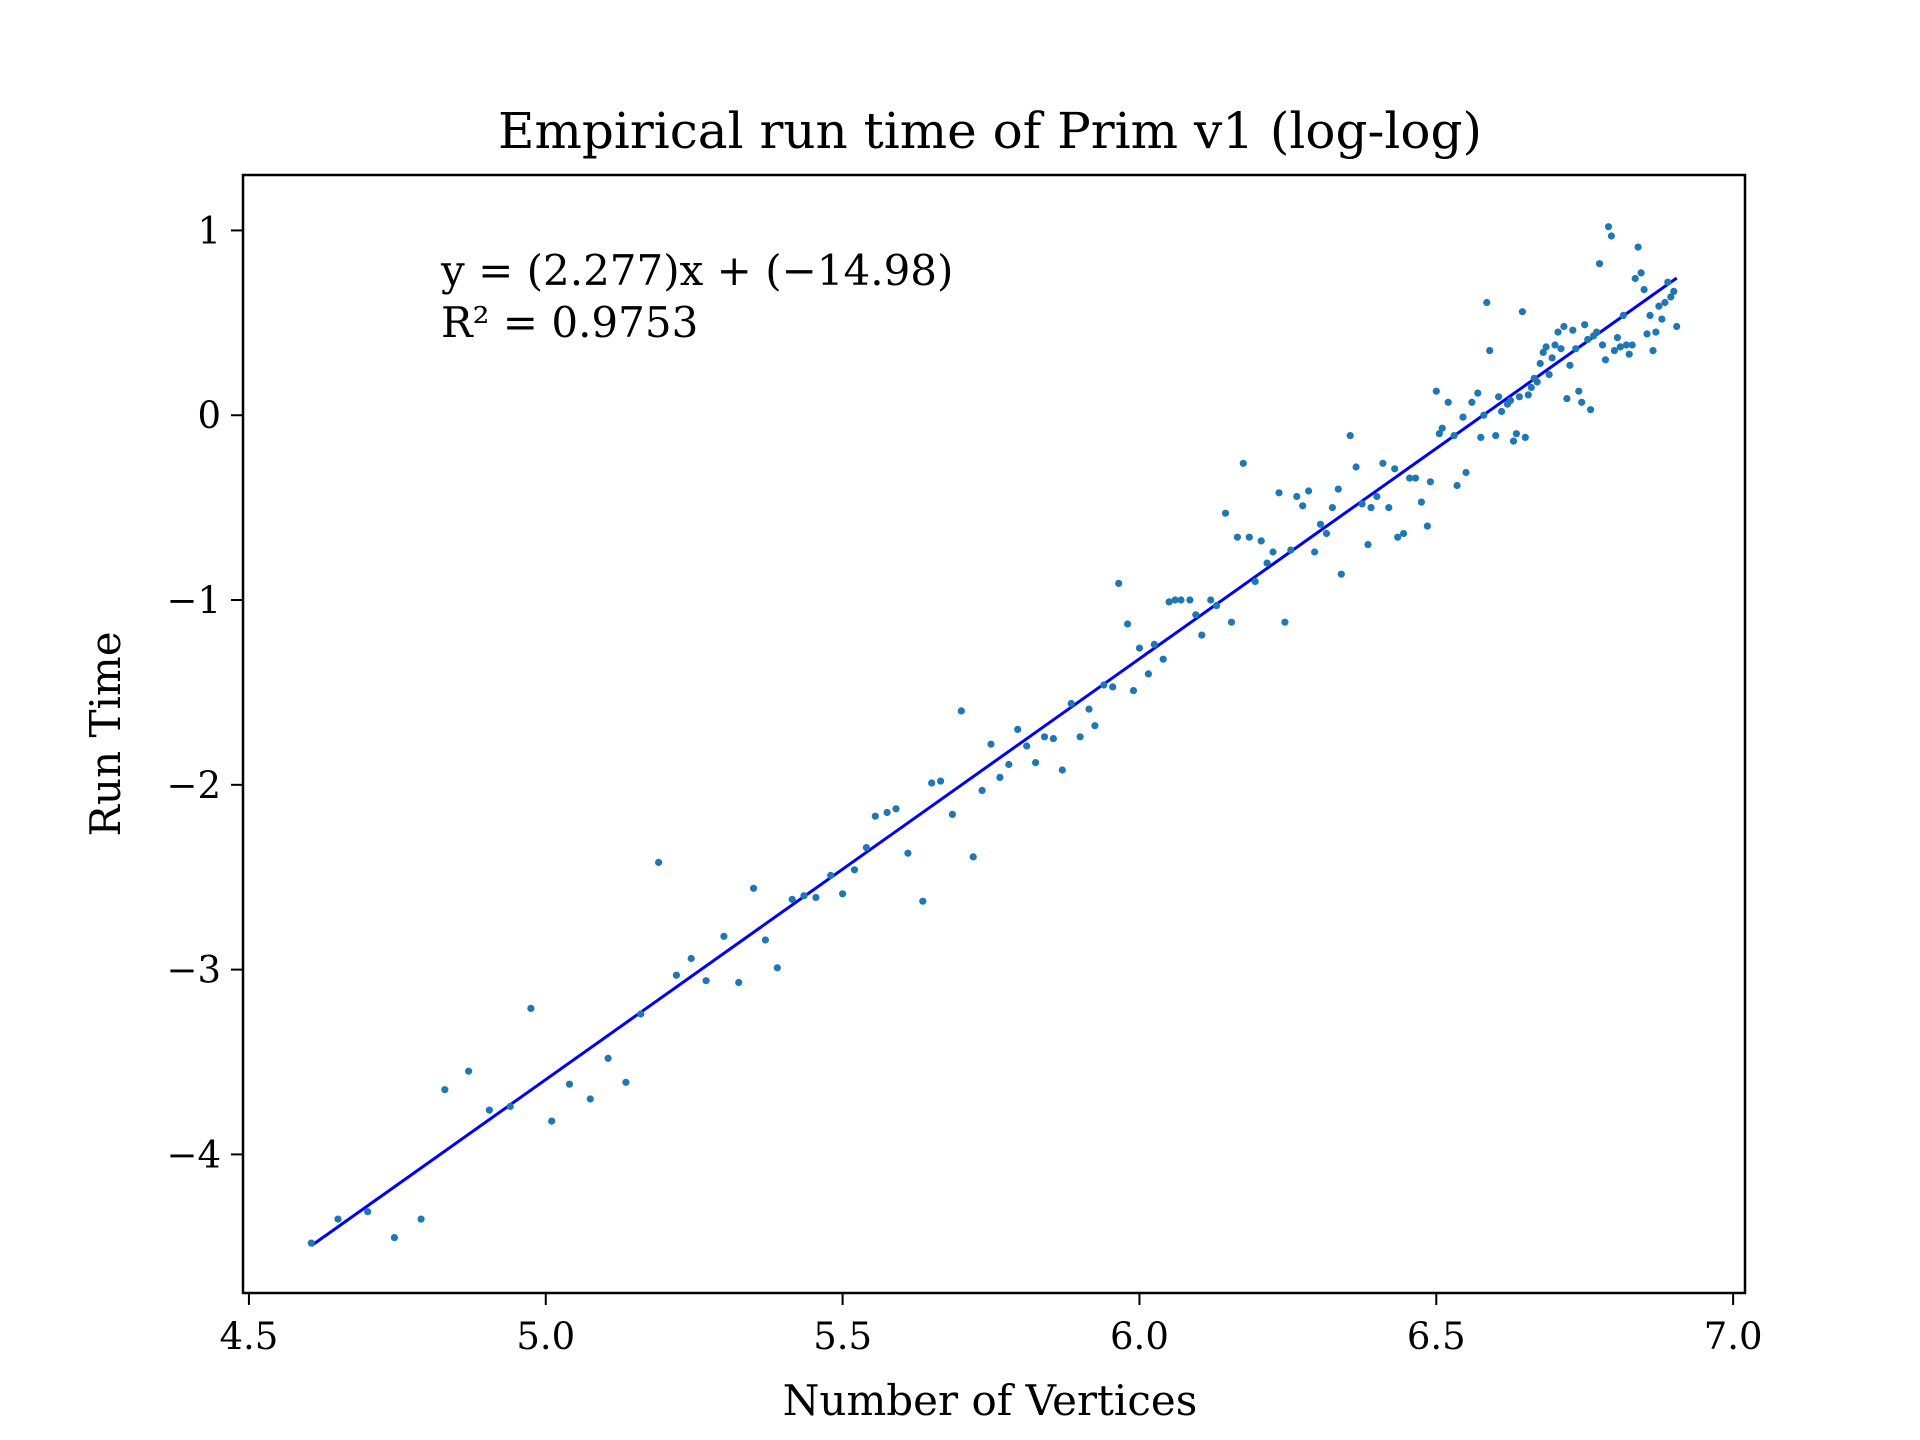 Image resolution: width=1920 pixels, height=1440 pixels. What do you see at coordinates (193, 970) in the screenshot?
I see `y-tick-label: −3` at bounding box center [193, 970].